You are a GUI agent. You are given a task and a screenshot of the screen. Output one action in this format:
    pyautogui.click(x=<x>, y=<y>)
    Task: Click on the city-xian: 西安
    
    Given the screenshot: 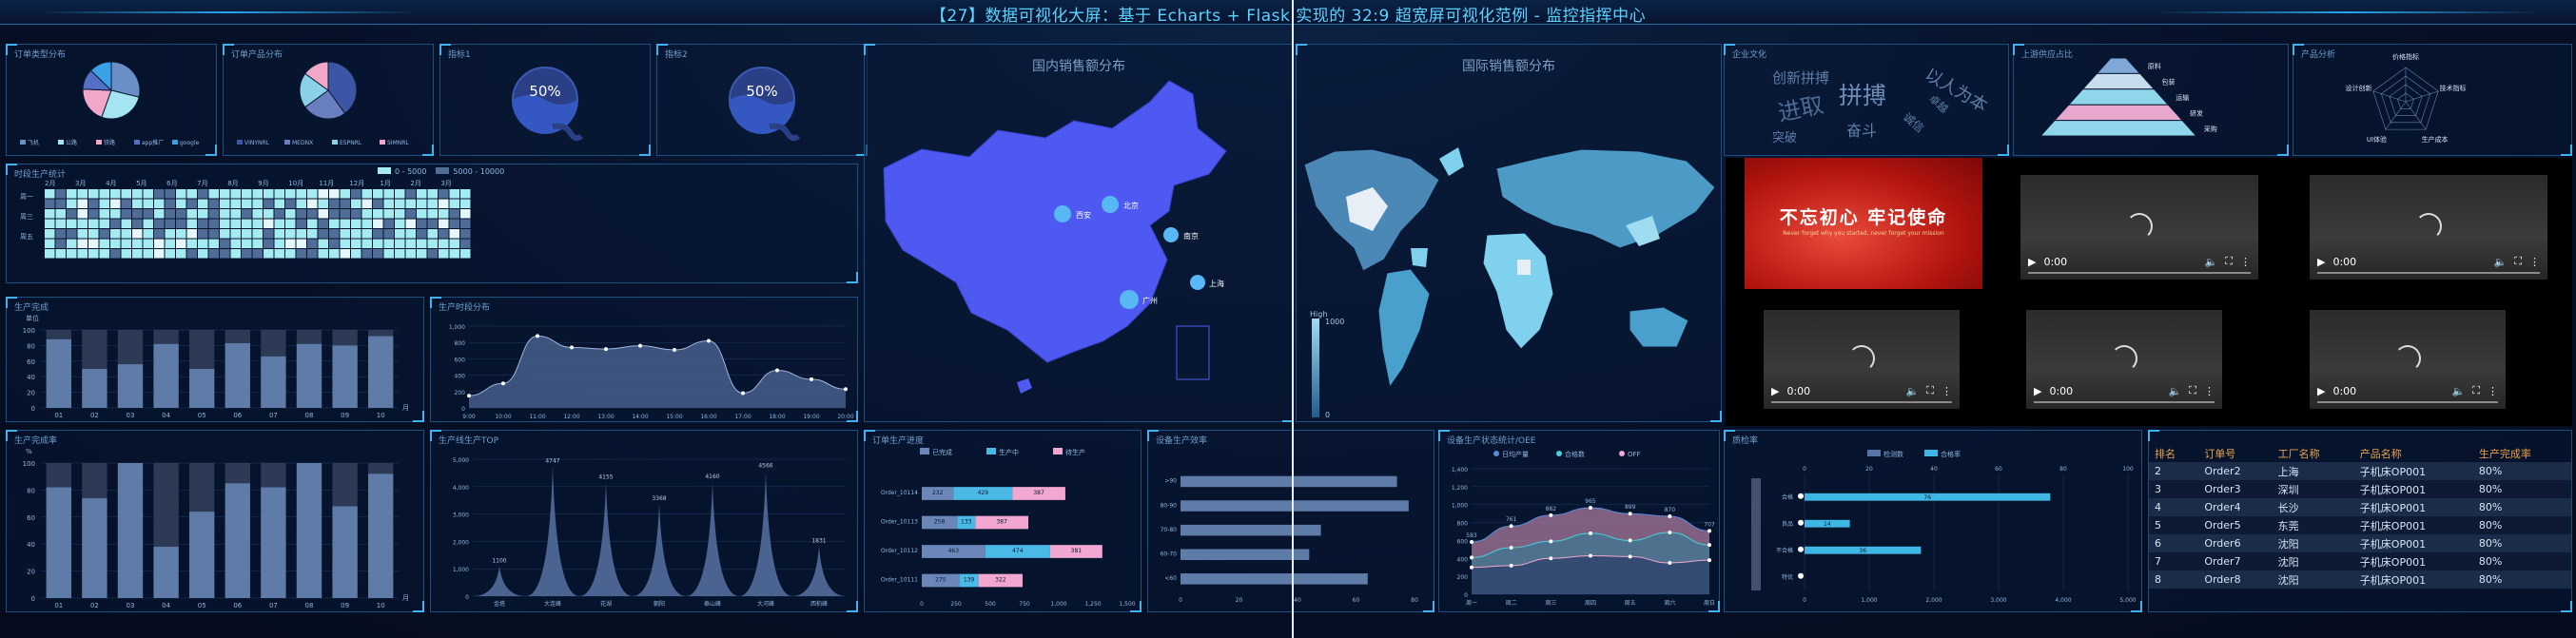 What is the action you would take?
    pyautogui.click(x=1072, y=213)
    